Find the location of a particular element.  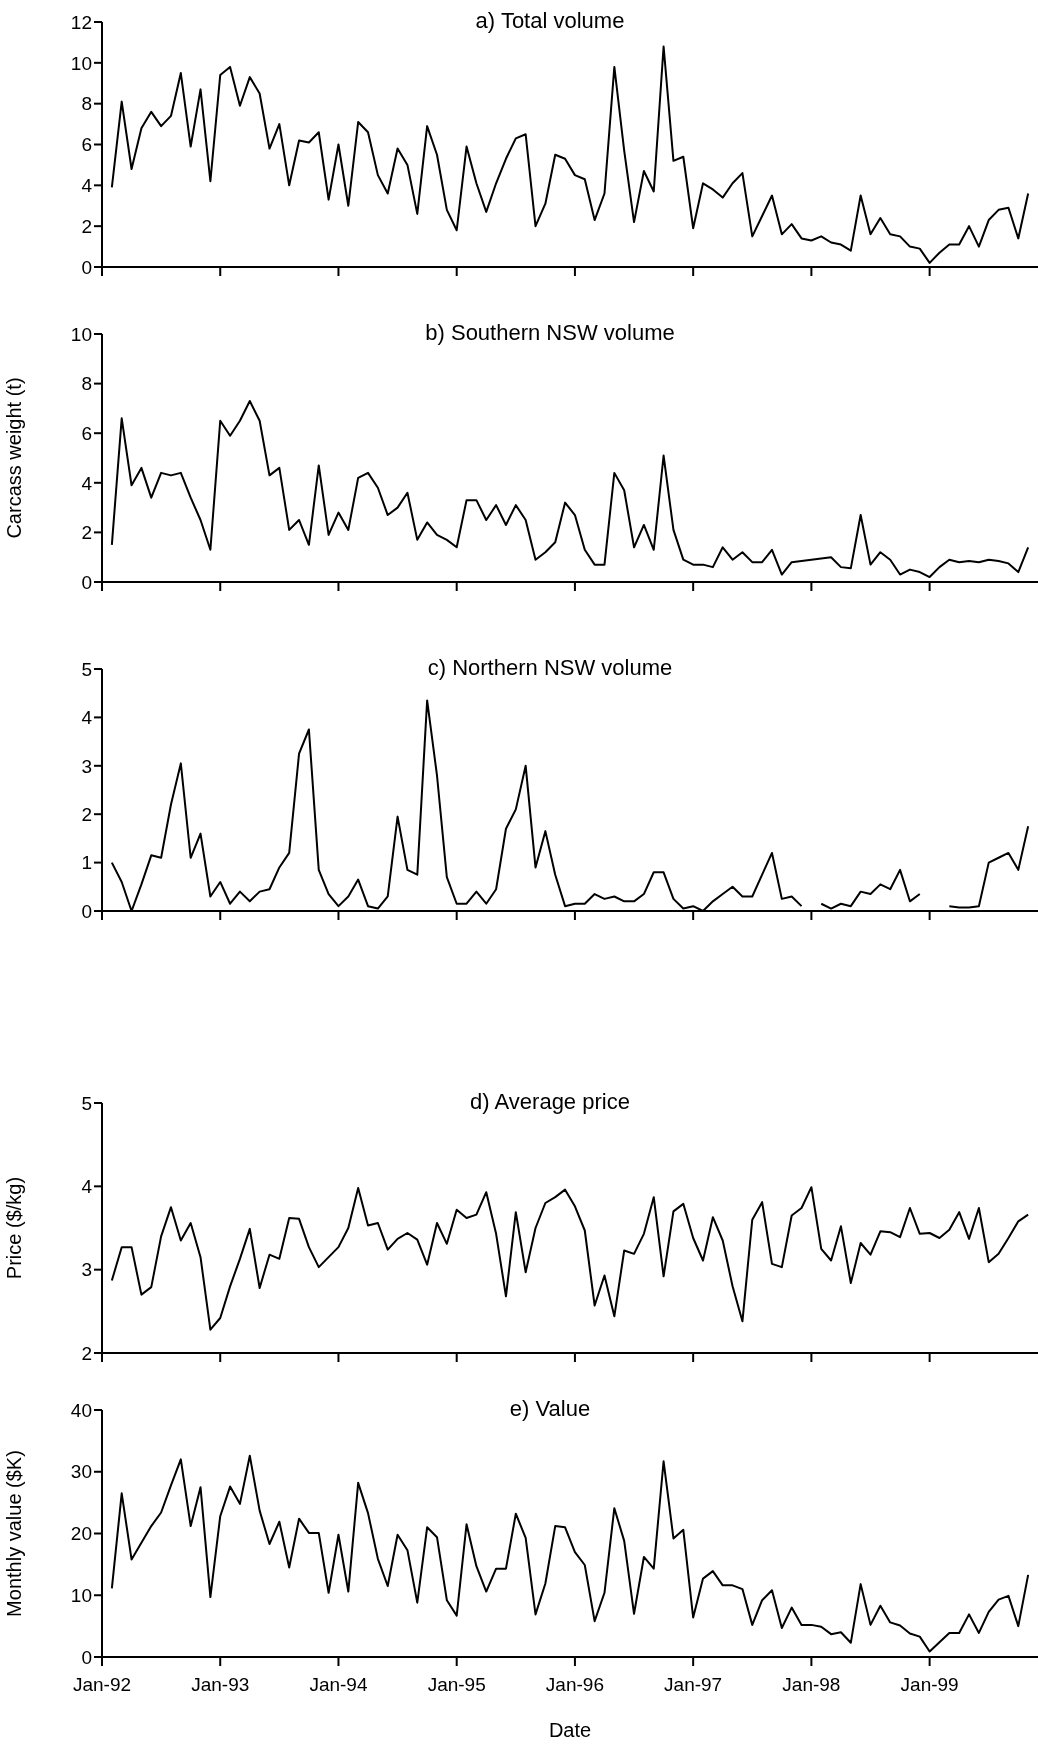

chart-title: e) Value is located at coordinates (550, 1409).